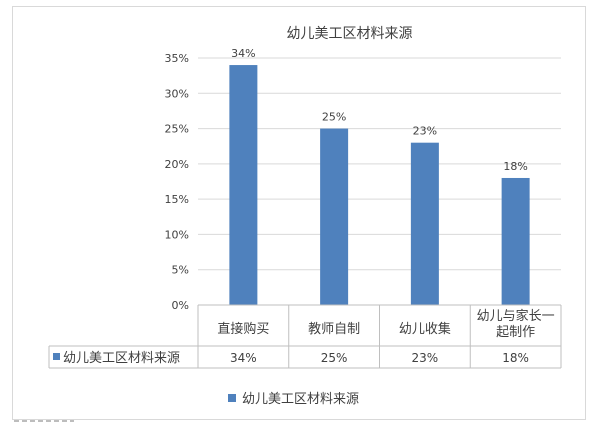 The width and height of the screenshot is (600, 426). I want to click on data-label: 18%, so click(515, 166).